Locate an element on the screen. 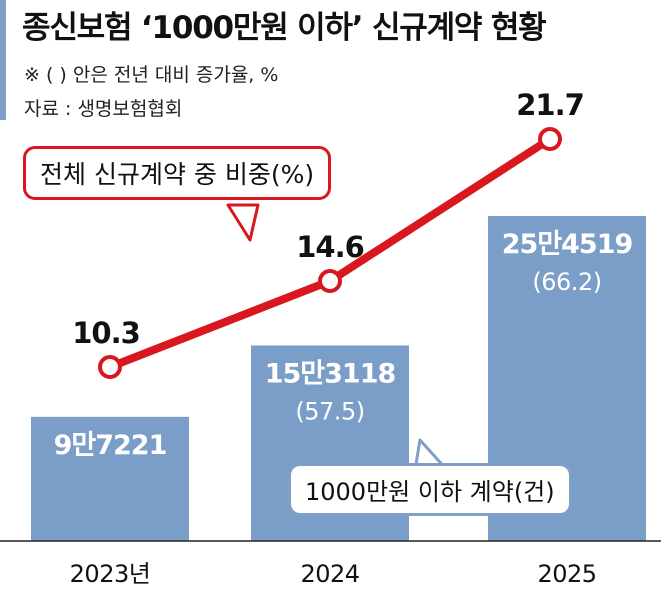 Image resolution: width=661 pixels, height=591 pixels. bar-growth-label: (66.2) is located at coordinates (566, 282).